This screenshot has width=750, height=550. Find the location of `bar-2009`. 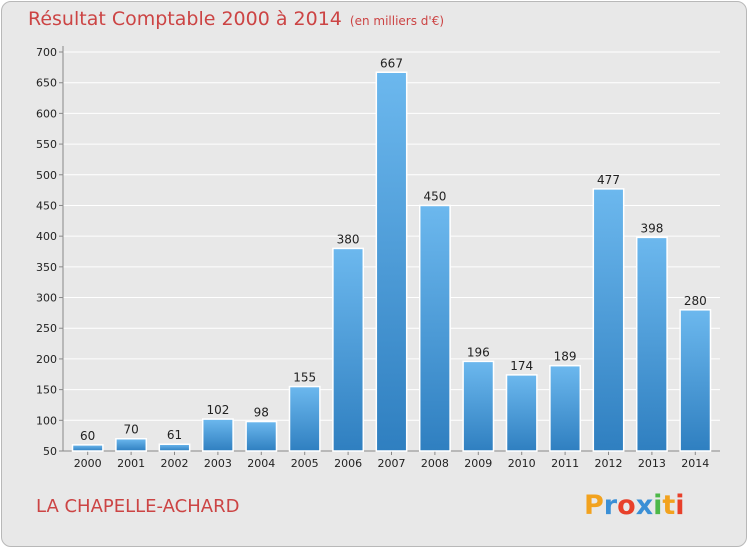

bar-2009 is located at coordinates (478, 406).